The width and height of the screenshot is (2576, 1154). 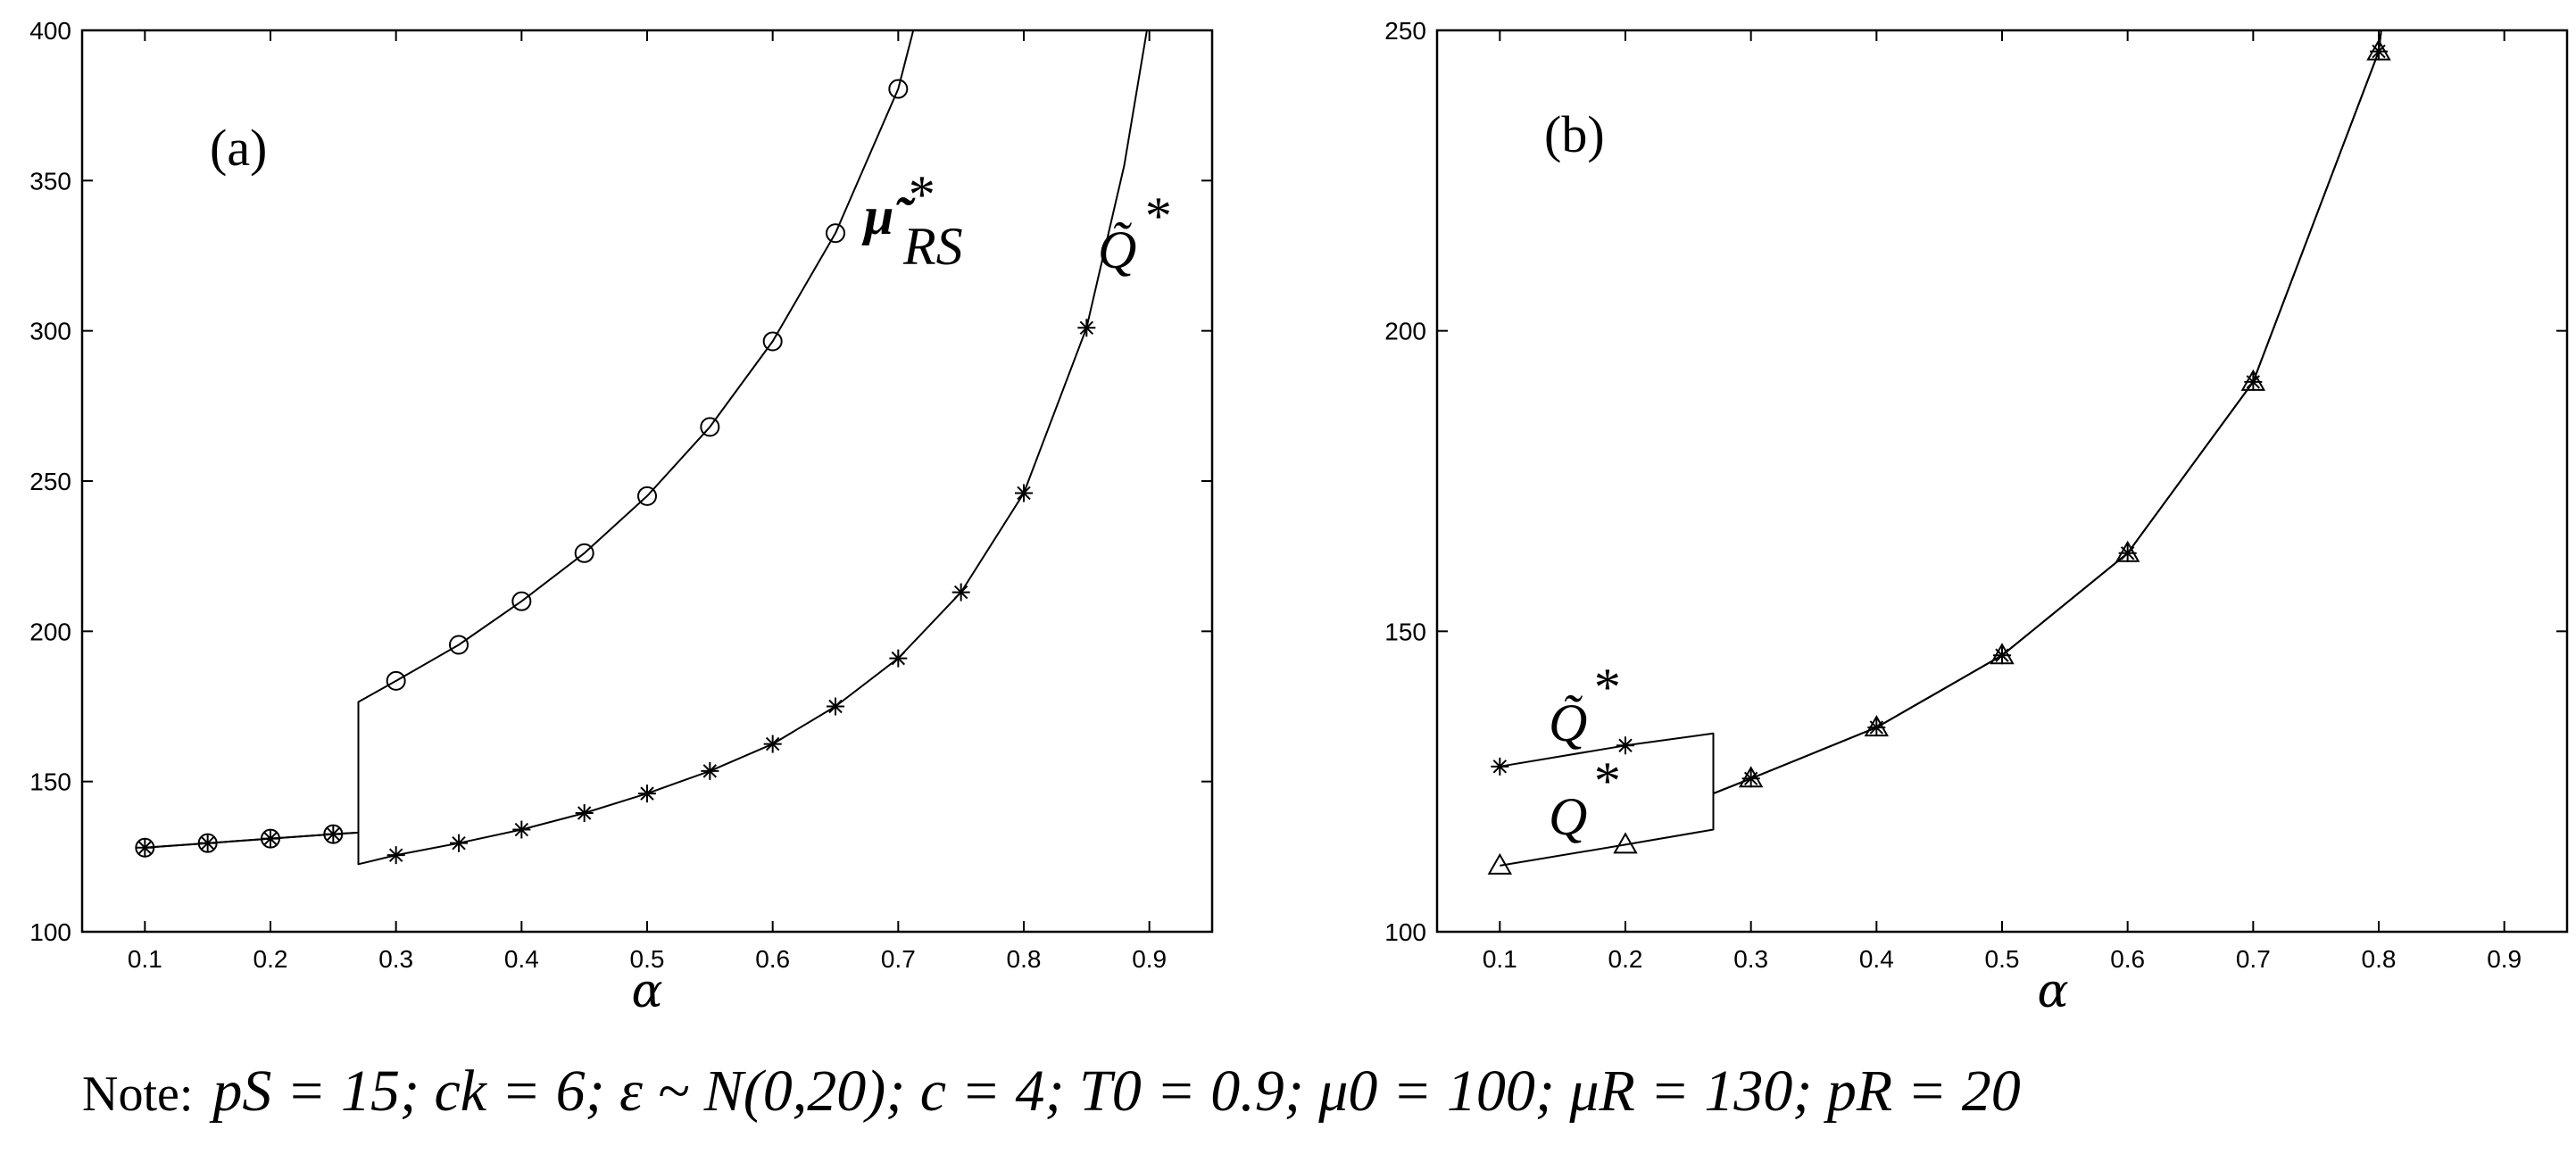 What do you see at coordinates (50, 181) in the screenshot?
I see `y-tick-label: 350` at bounding box center [50, 181].